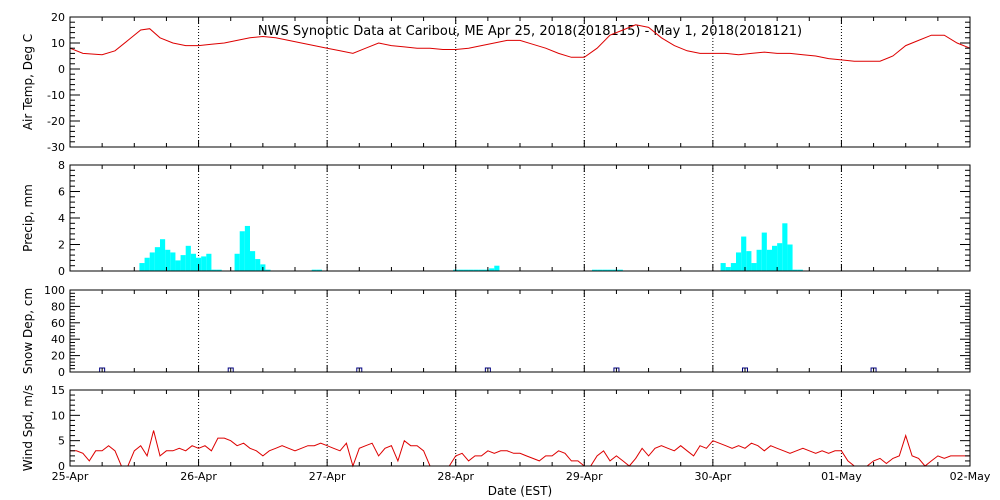 This screenshot has height=500, width=1000. Describe the element at coordinates (841, 476) in the screenshot. I see `x-tick-label: 01-May` at that location.